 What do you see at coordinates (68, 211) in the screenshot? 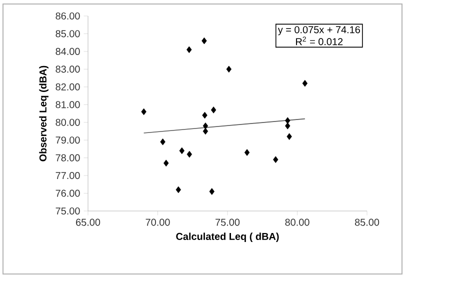
I see `y-tick-label: 75.00` at bounding box center [68, 211].